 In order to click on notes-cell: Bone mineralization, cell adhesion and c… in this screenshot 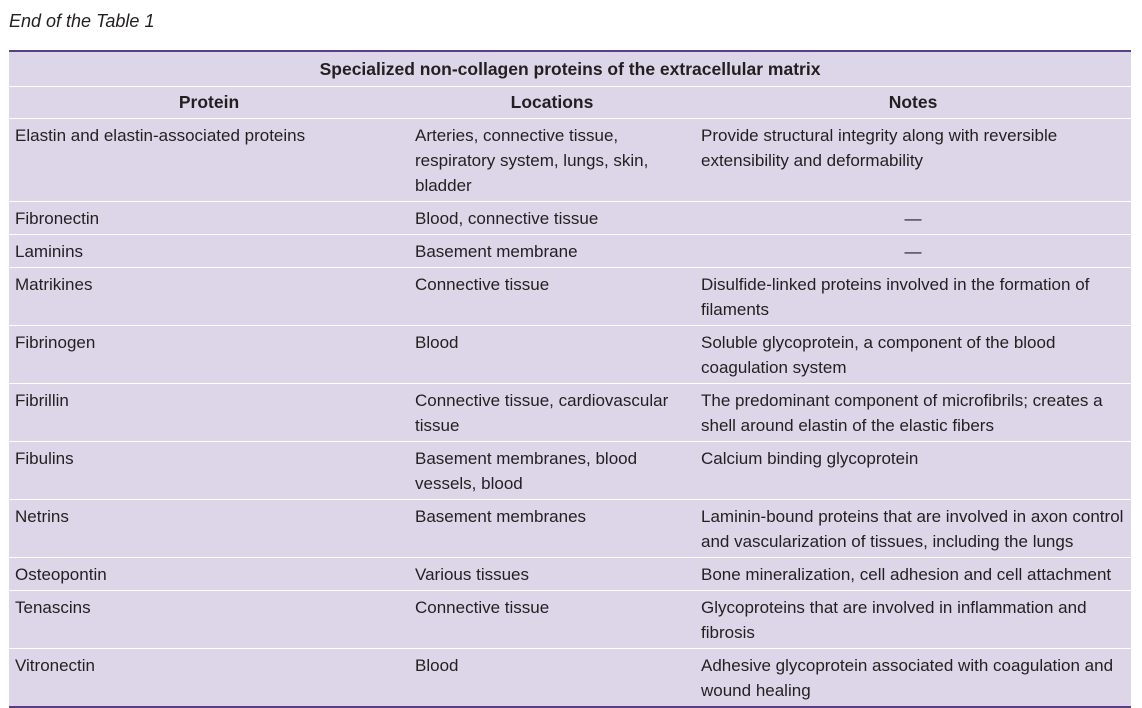, I will do `click(913, 574)`.